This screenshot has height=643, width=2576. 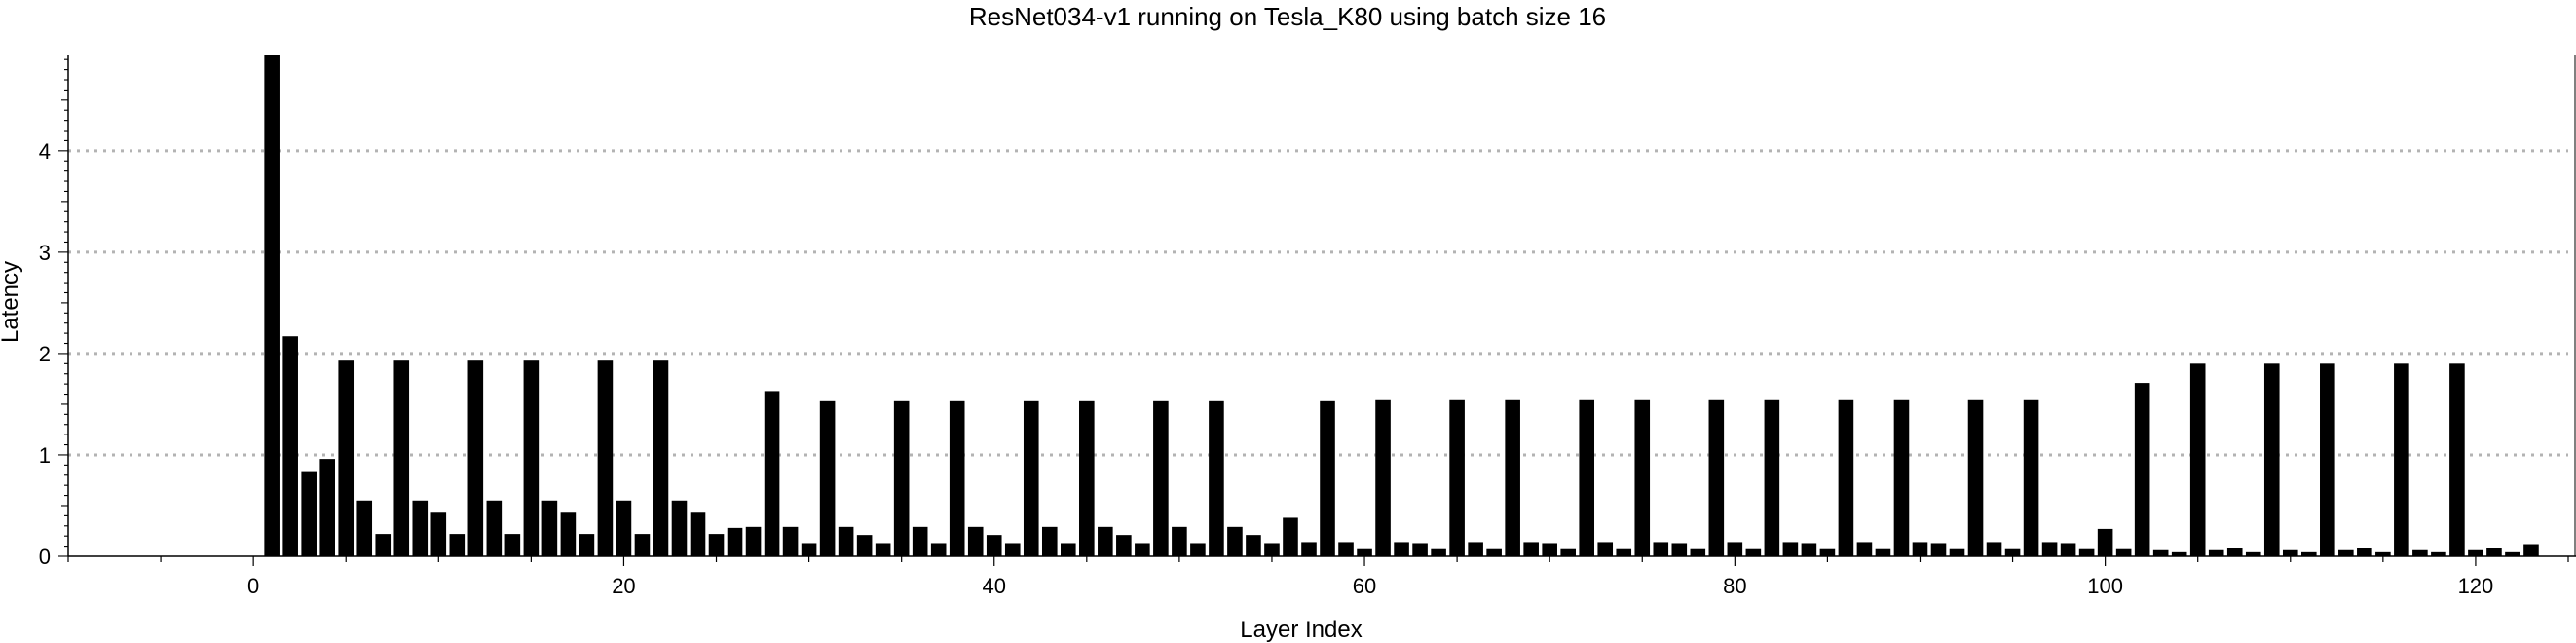 I want to click on y-tick-label: 1, so click(x=45, y=455).